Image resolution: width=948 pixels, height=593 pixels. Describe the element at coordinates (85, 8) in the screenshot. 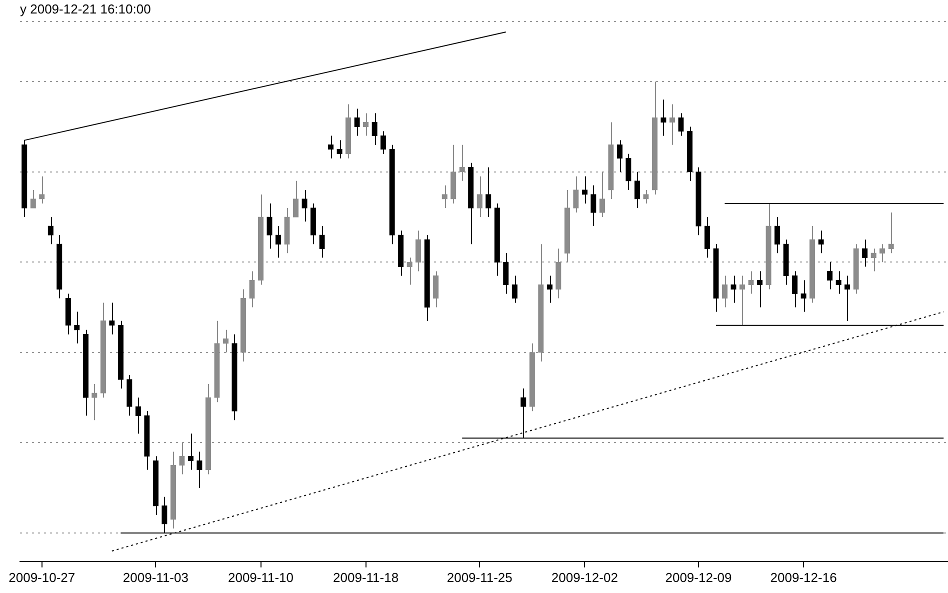

I see `chart-title: y 2009-12-21 16:10:00` at that location.